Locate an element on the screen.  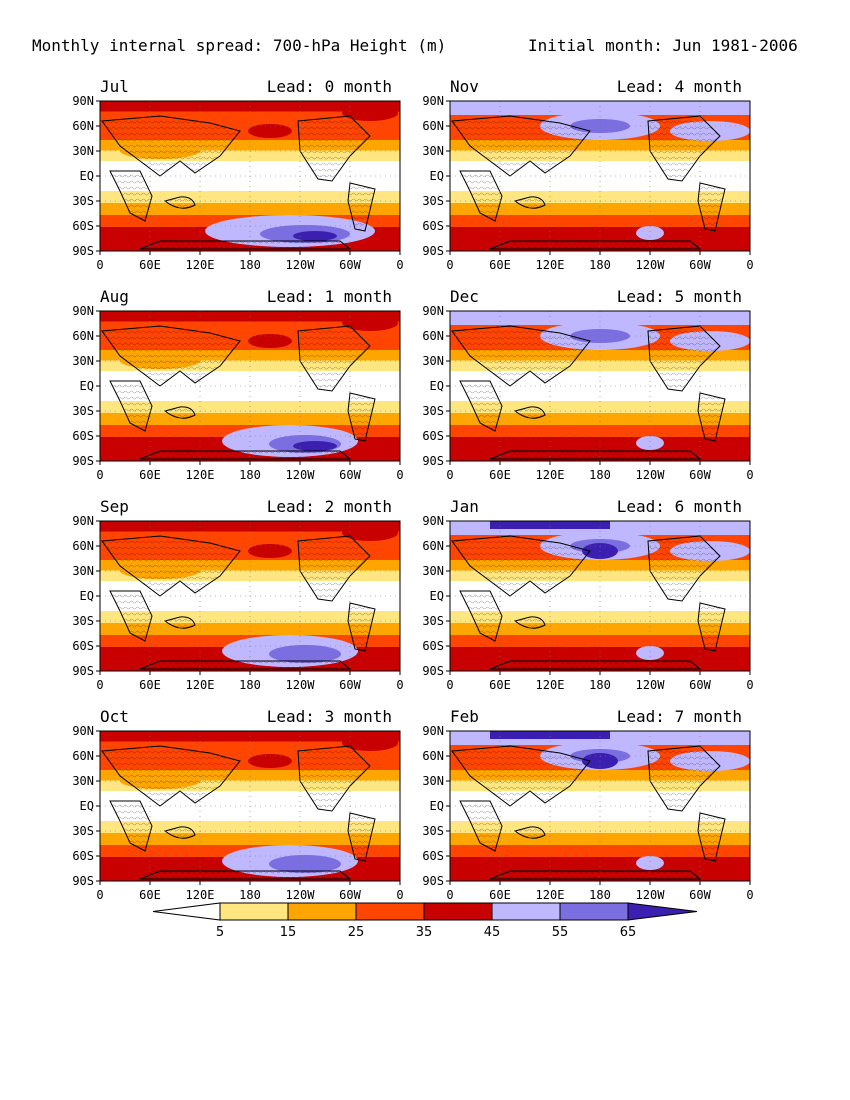
colorbar-label: 35 is located at coordinates (424, 932).